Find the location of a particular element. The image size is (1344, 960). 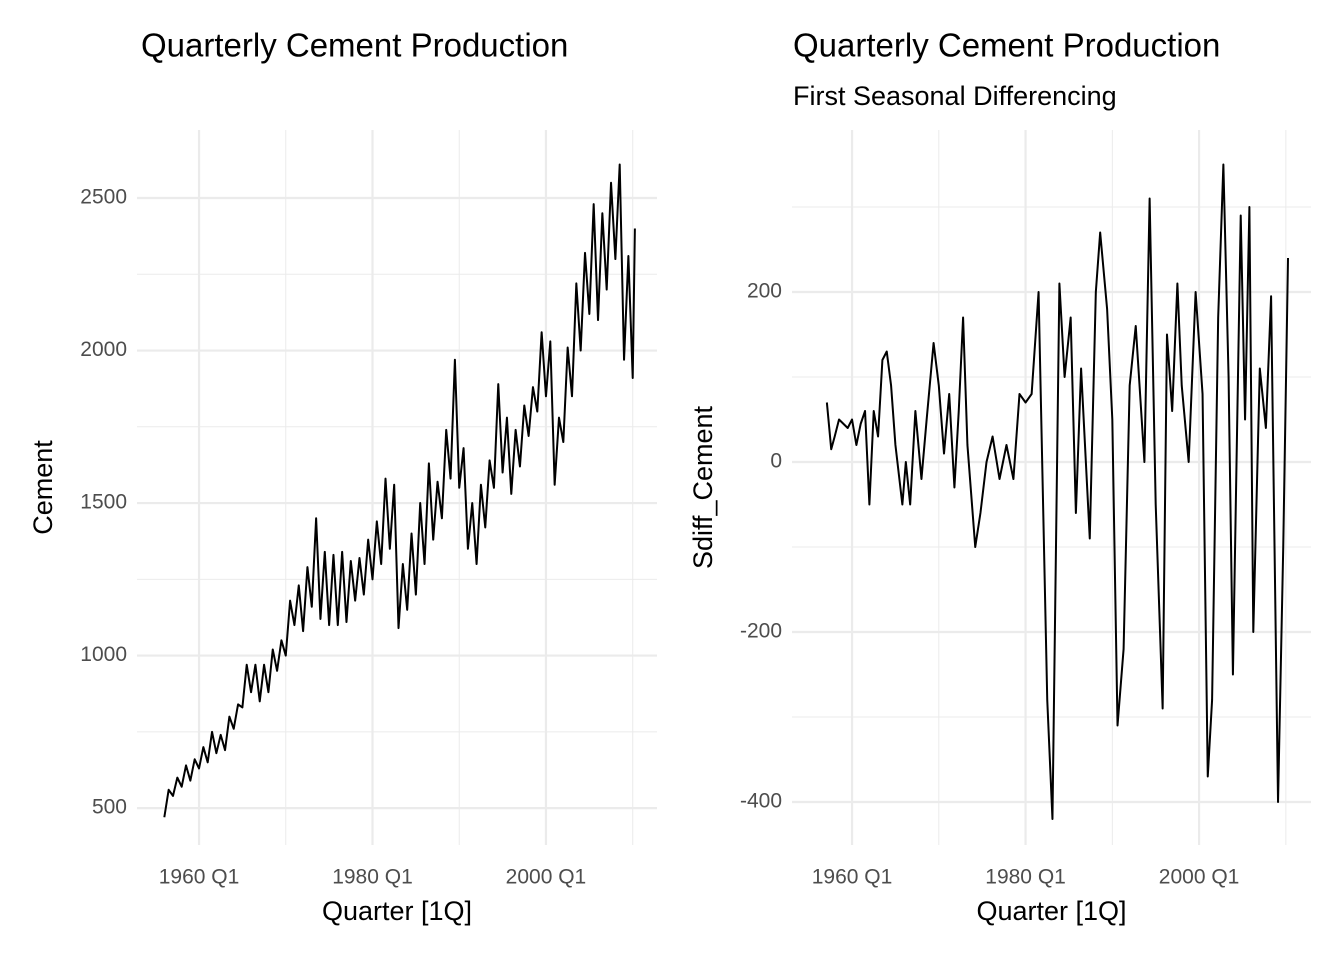

y-axis-title: Sdiff_Cement is located at coordinates (703, 487).